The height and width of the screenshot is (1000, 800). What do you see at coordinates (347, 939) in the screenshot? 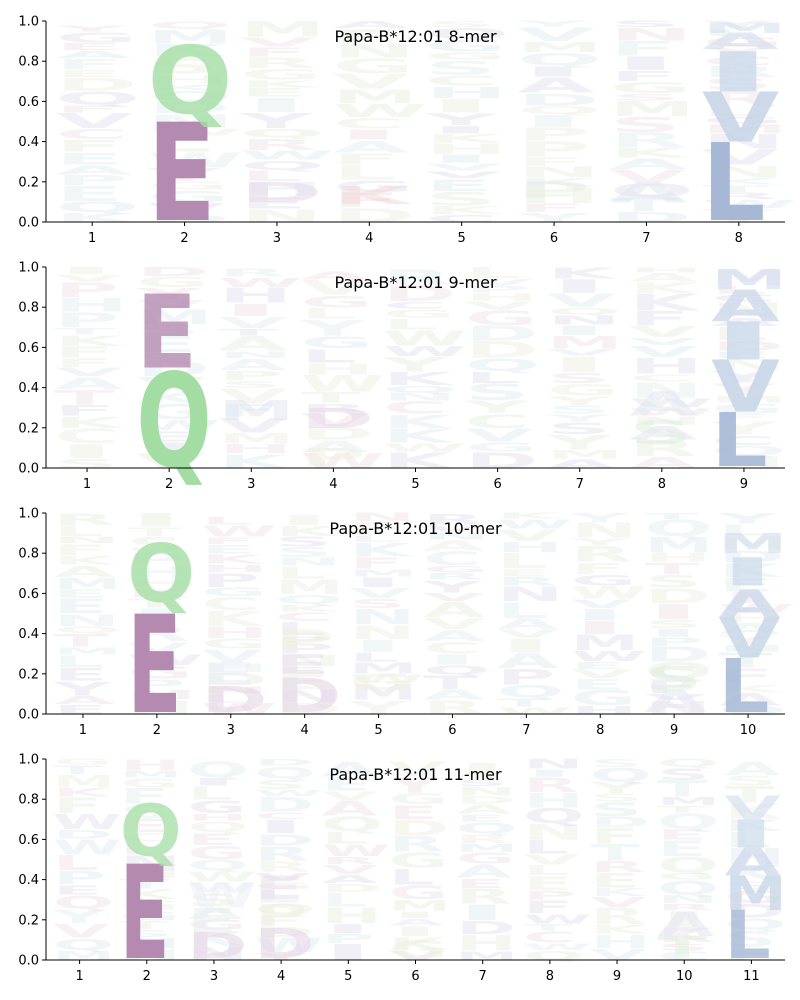
I see `faint-letter: P` at bounding box center [347, 939].